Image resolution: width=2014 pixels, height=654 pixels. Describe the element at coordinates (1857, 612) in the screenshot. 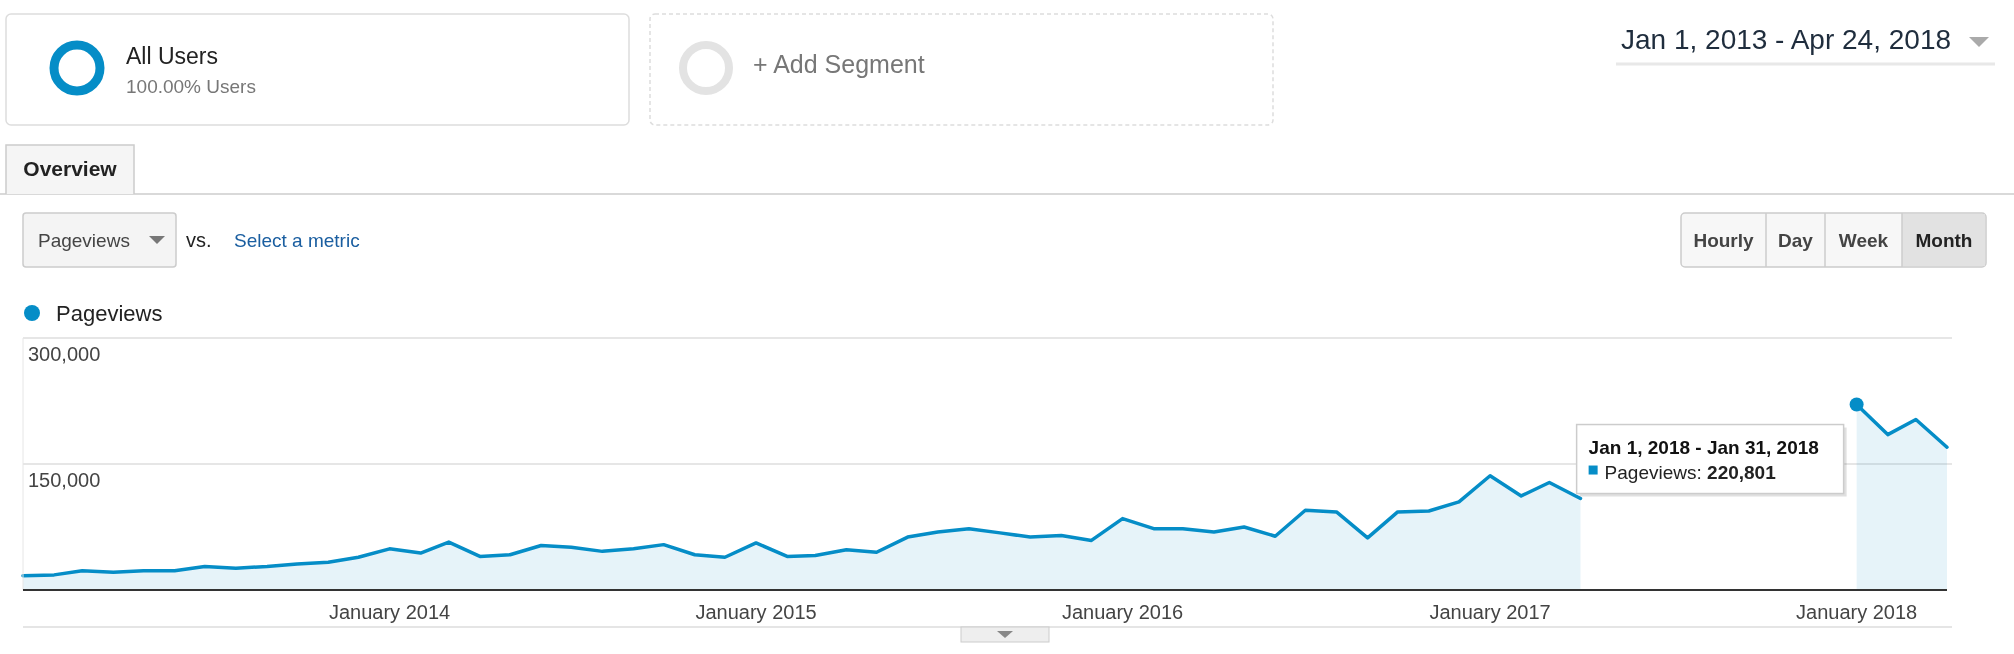

I see `x-tick-label: January 2018` at that location.